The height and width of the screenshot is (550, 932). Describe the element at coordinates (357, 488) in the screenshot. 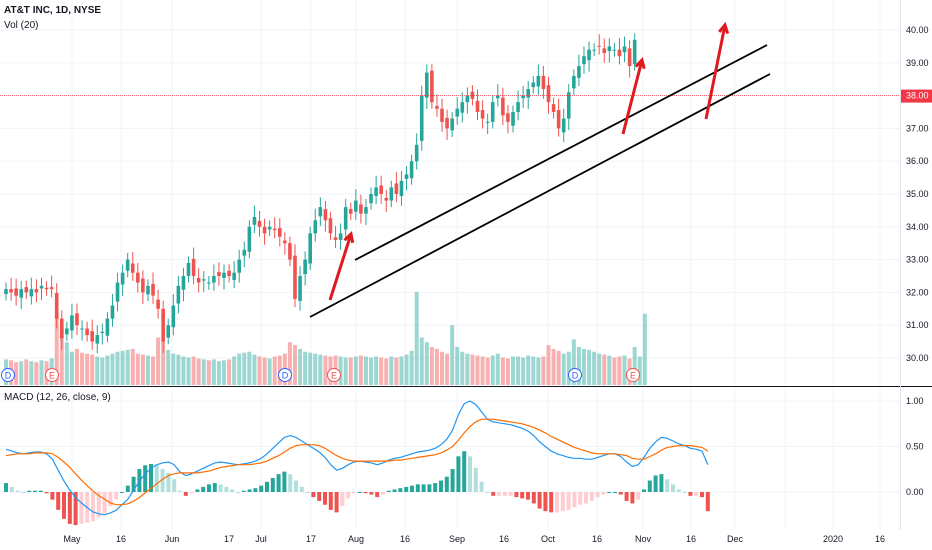

I see `macd-histogram` at that location.